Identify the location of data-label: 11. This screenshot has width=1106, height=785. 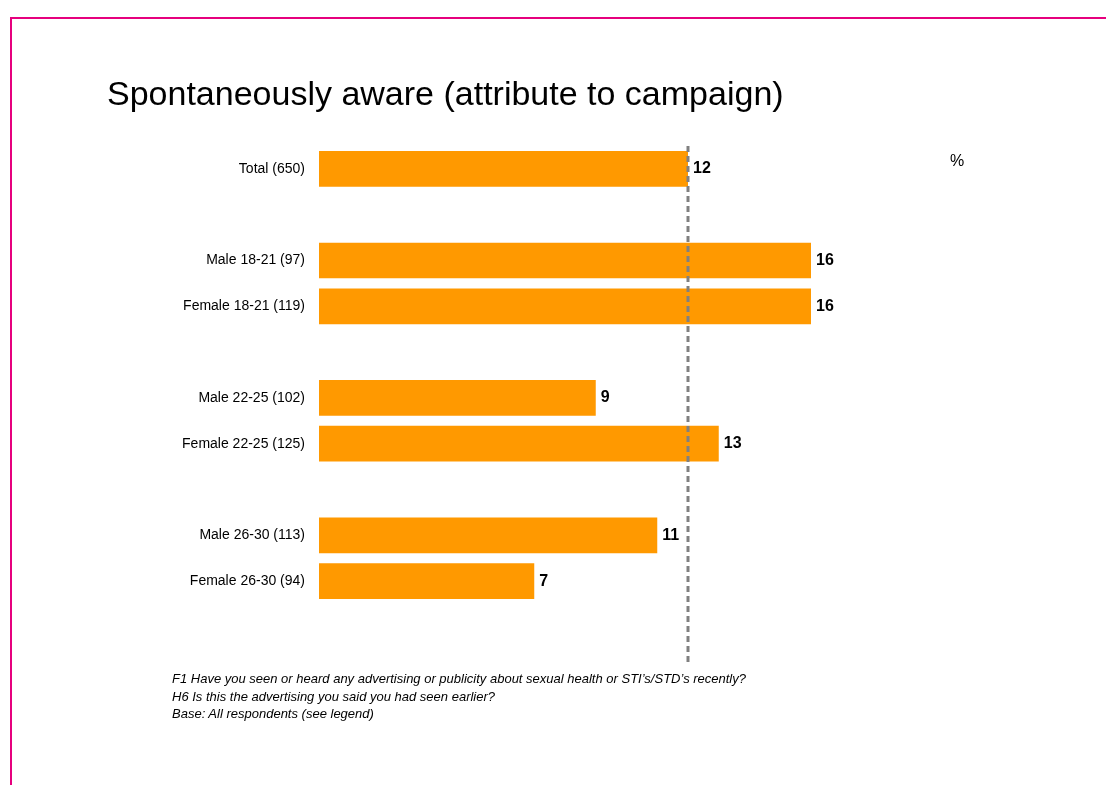
(671, 534).